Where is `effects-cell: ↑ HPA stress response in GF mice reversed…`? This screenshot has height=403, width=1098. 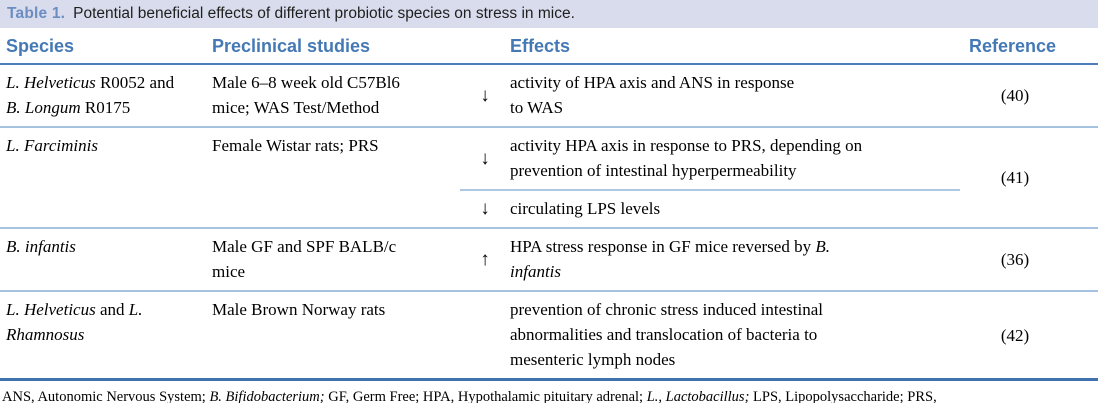 effects-cell: ↑ HPA stress response in GF mice reversed… is located at coordinates (710, 259).